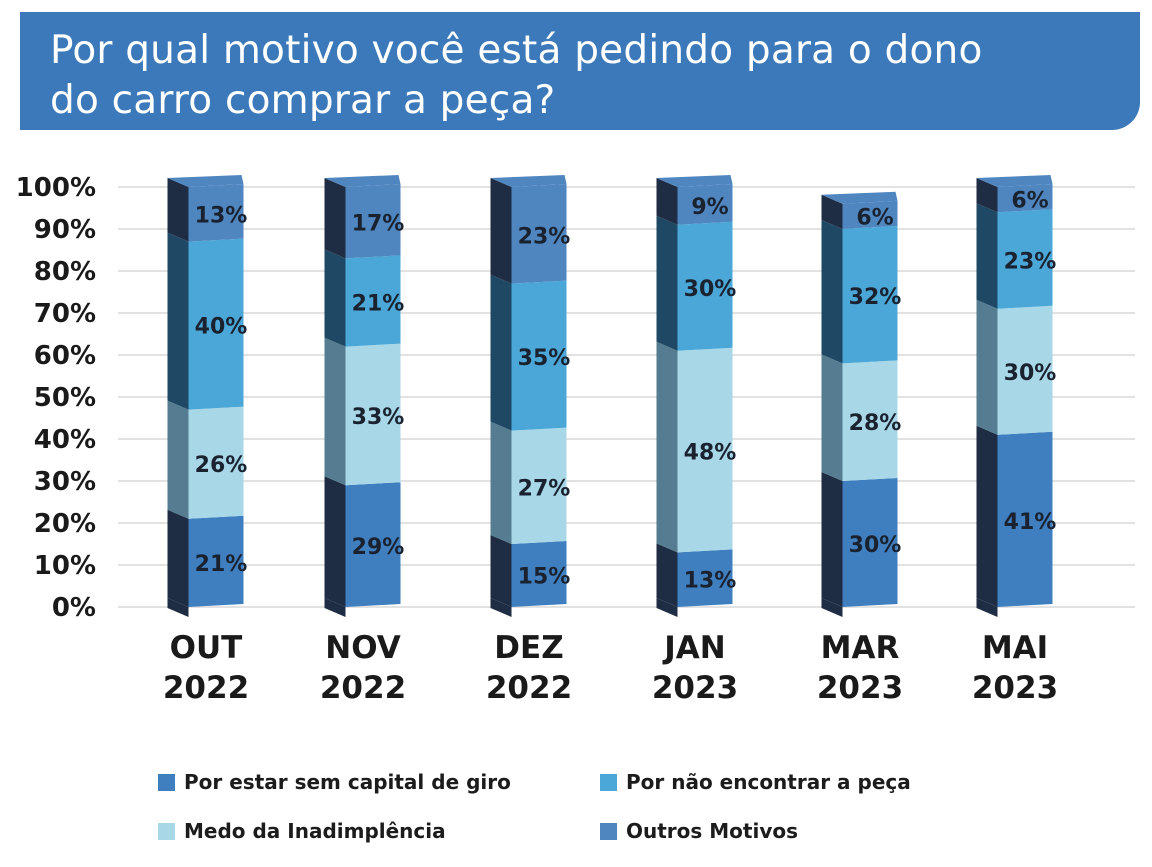 The height and width of the screenshot is (867, 1152). What do you see at coordinates (74, 608) in the screenshot?
I see `y-tick-label: 0%` at bounding box center [74, 608].